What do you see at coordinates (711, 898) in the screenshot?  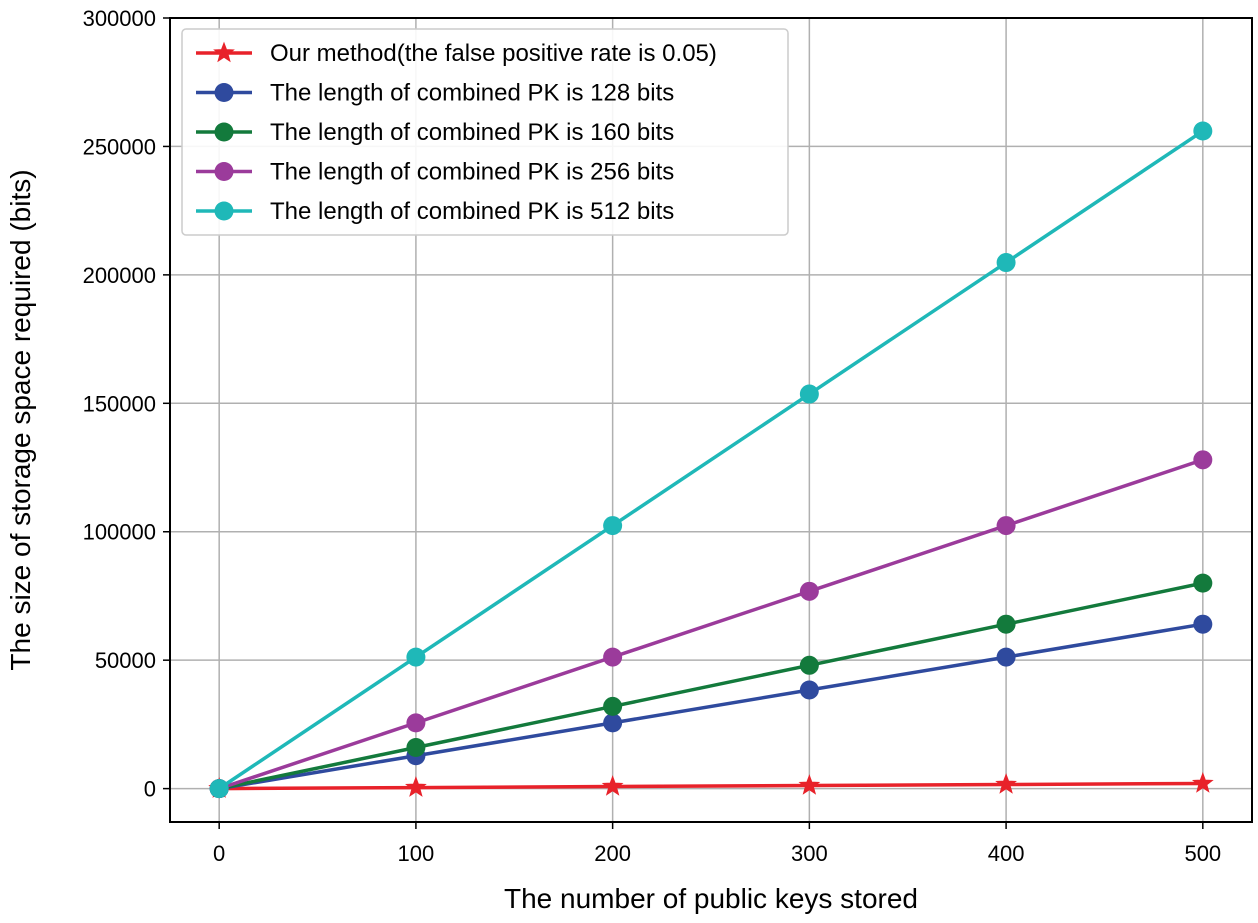 I see `x-axis-label: The number of public keys stored` at bounding box center [711, 898].